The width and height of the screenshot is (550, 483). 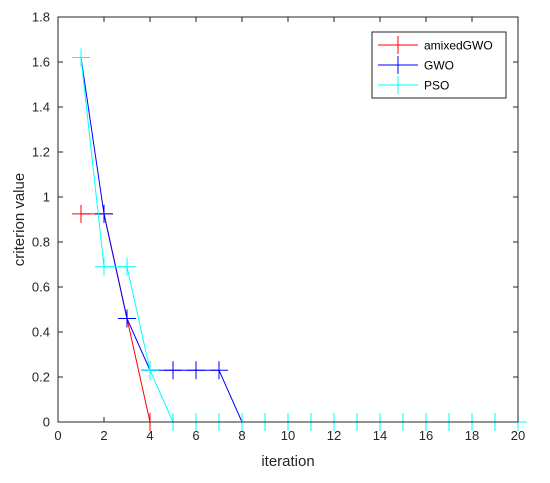 I want to click on legend: amixedGWO GWO PSO, so click(x=439, y=65).